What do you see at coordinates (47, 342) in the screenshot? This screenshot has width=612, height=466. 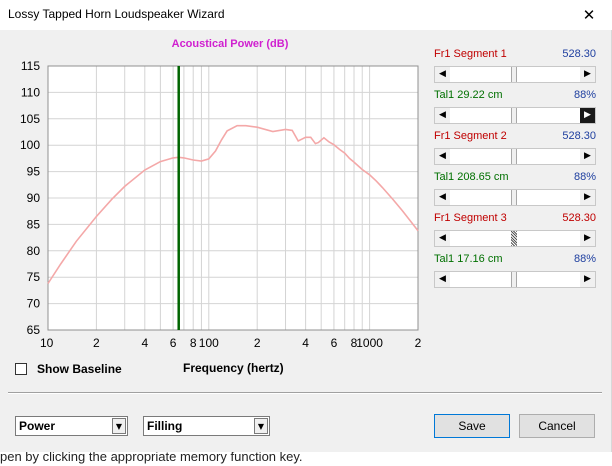 I see `x-tick-label: 10` at bounding box center [47, 342].